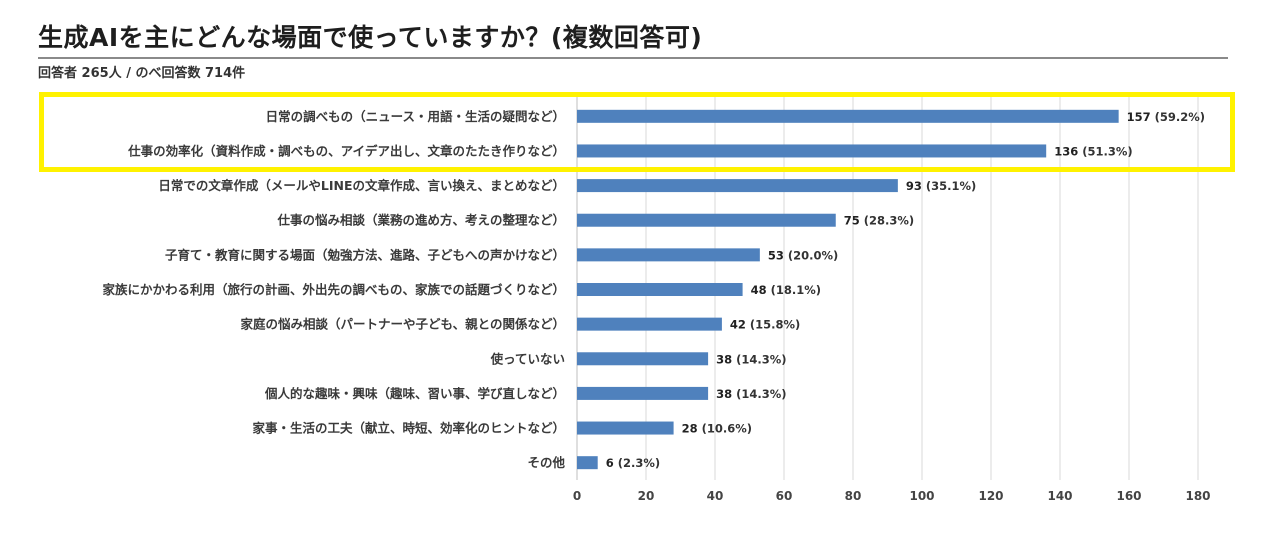 The width and height of the screenshot is (1274, 548). What do you see at coordinates (361, 185) in the screenshot?
I see `category-label-2: 日常での文章作成（メールやLINEの文章作成、言い換え、まとめなど）` at bounding box center [361, 185].